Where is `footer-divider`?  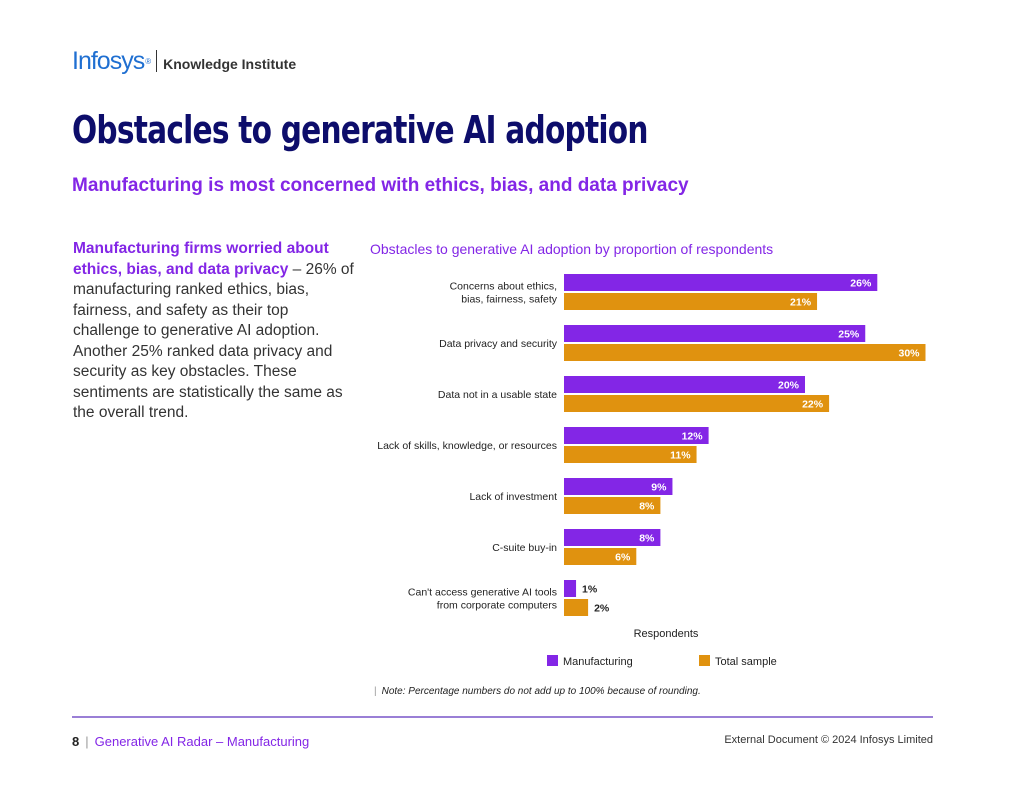
footer-divider is located at coordinates (502, 717).